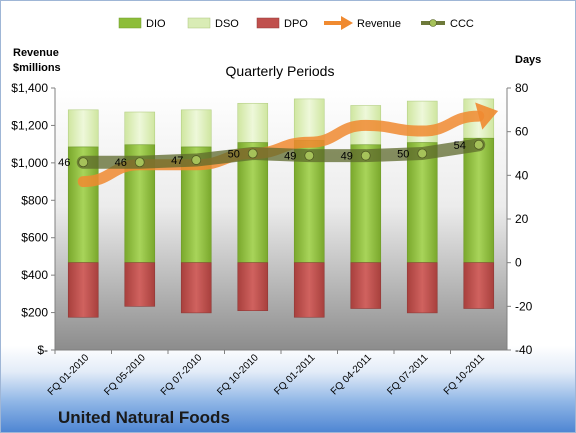  Describe the element at coordinates (464, 374) in the screenshot. I see `x-category-label: FQ 10-2011` at that location.